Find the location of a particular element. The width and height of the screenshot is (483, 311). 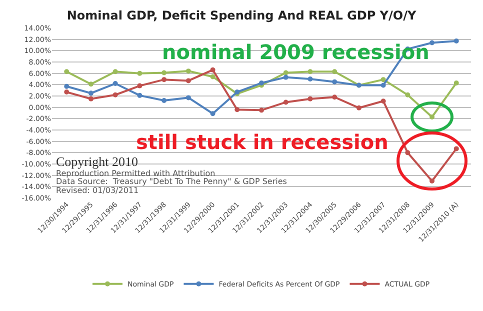

annotation: Copyright 2010 is located at coordinates (97, 161).